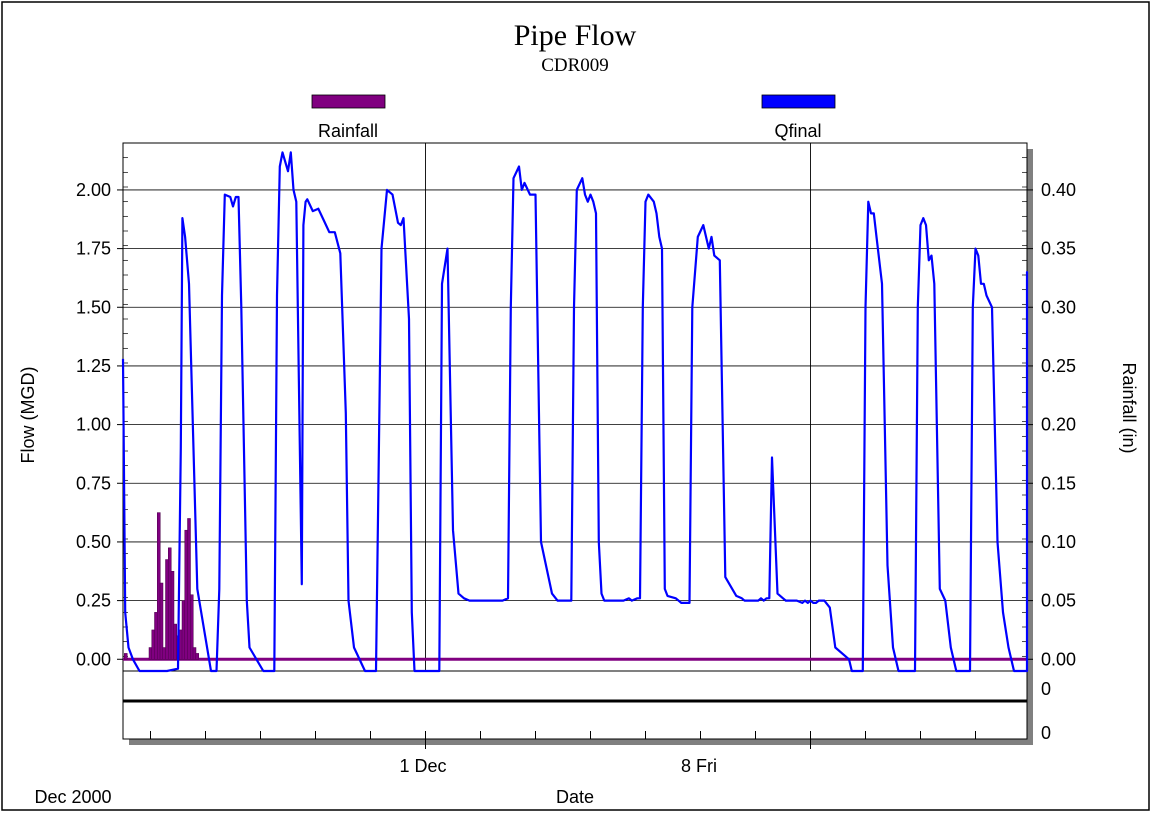 This screenshot has width=1151, height=817. I want to click on x-tick-label-1: 1 Dec, so click(422, 766).